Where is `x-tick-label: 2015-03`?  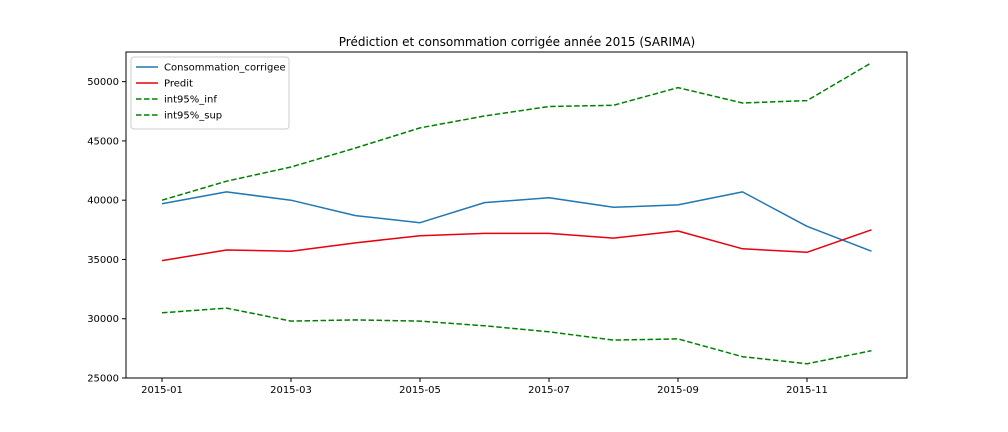 x-tick-label: 2015-03 is located at coordinates (291, 390).